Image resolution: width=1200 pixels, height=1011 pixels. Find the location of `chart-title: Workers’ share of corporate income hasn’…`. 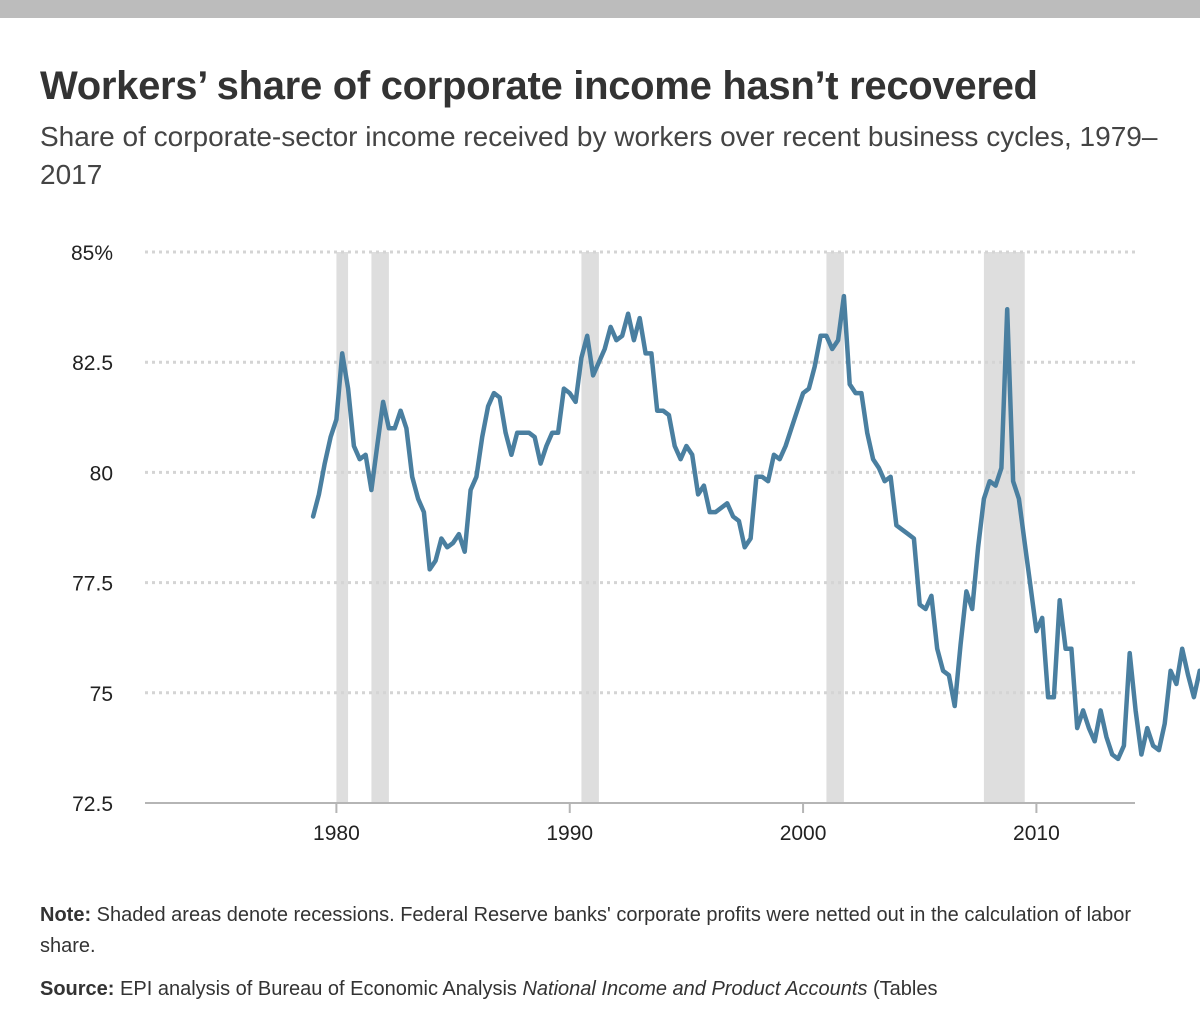

chart-title: Workers’ share of corporate income hasn’… is located at coordinates (539, 86).